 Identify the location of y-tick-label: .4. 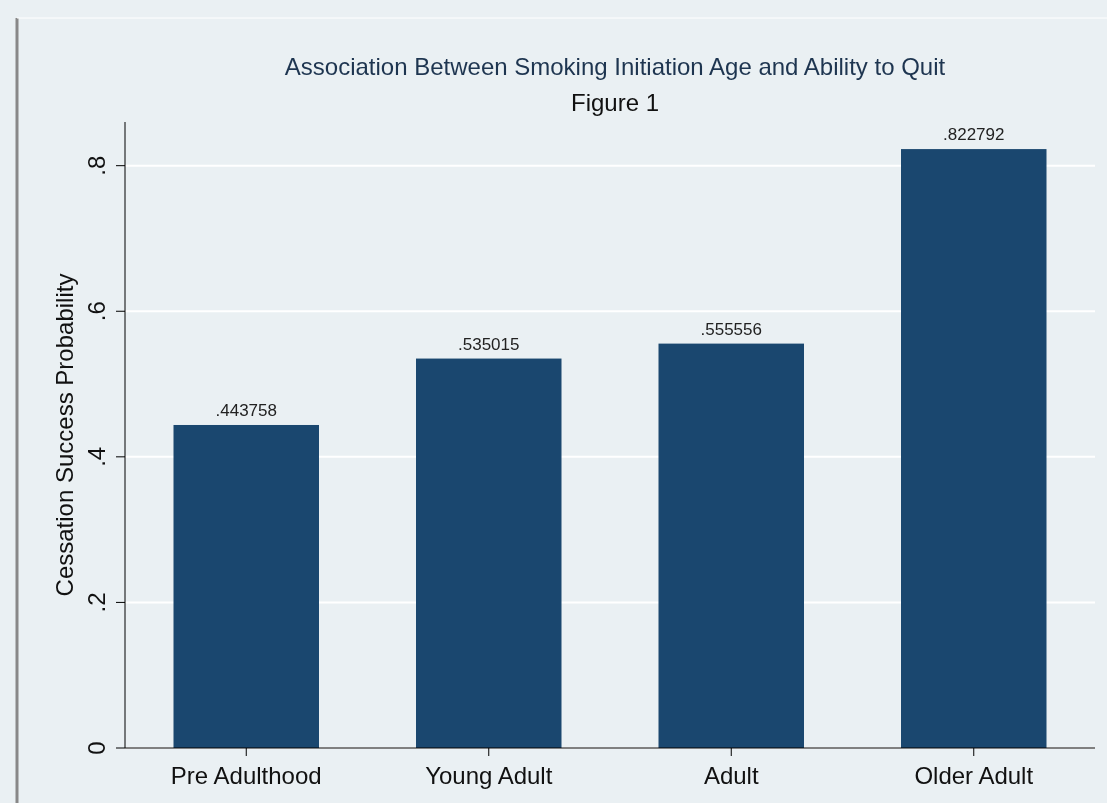
(96, 456).